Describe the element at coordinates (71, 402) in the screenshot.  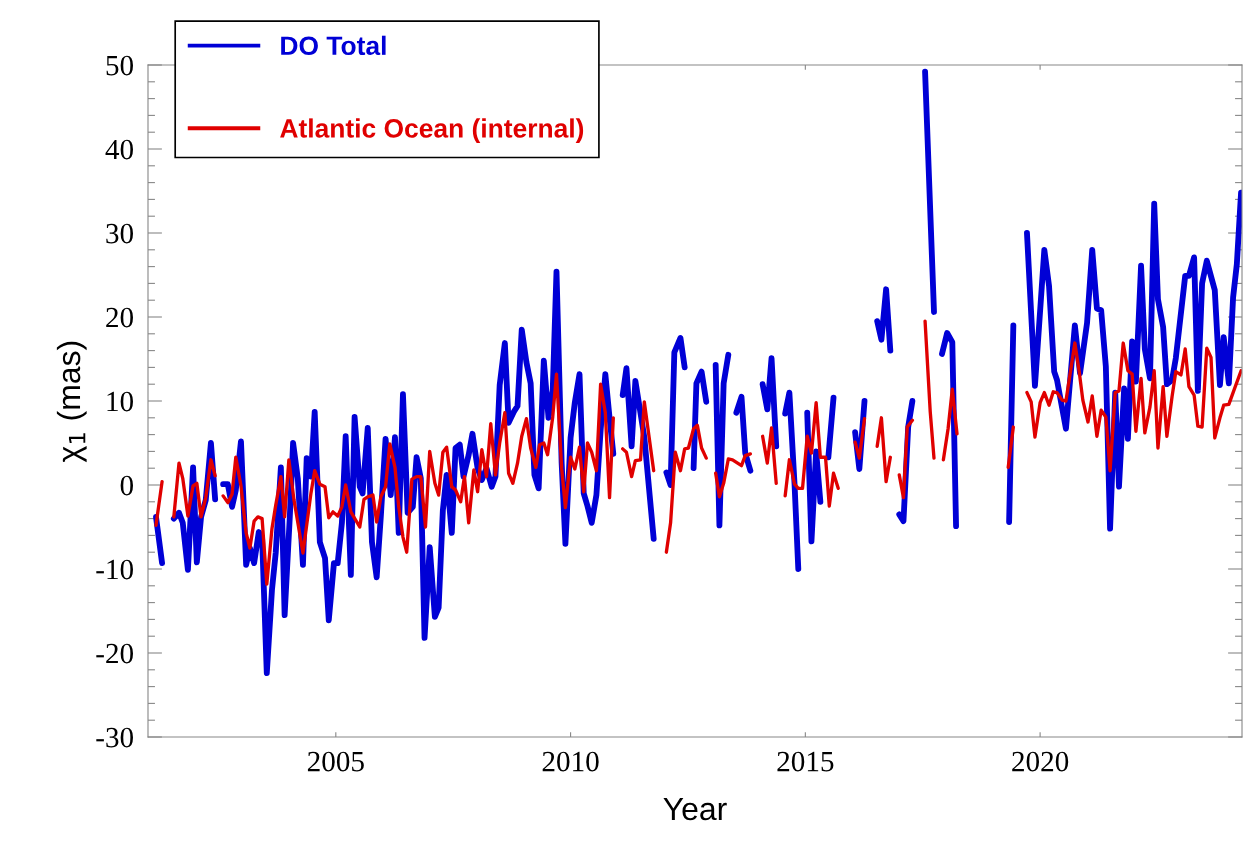
I see `y-axis-title: χ$_{1}$ (mas)` at that location.